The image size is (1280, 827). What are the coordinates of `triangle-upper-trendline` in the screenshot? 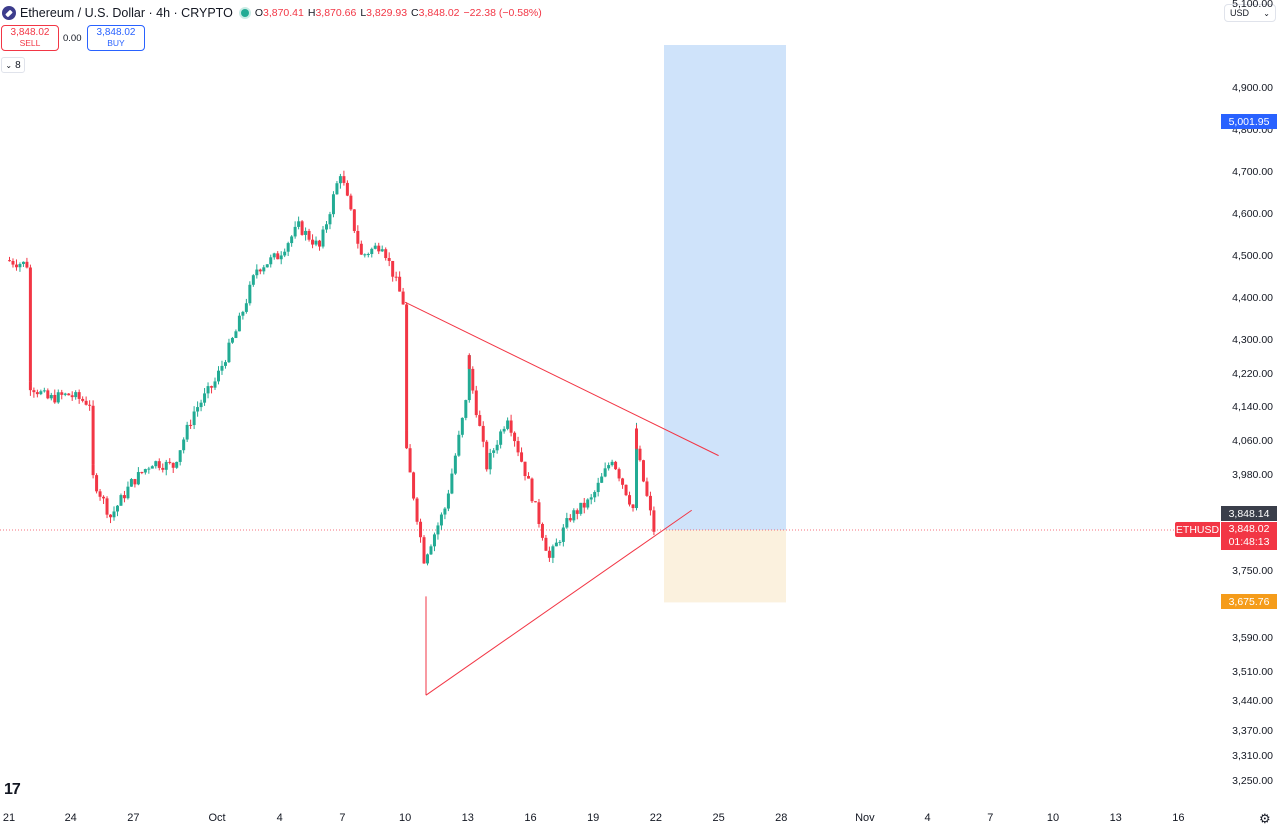 It's located at (561, 379).